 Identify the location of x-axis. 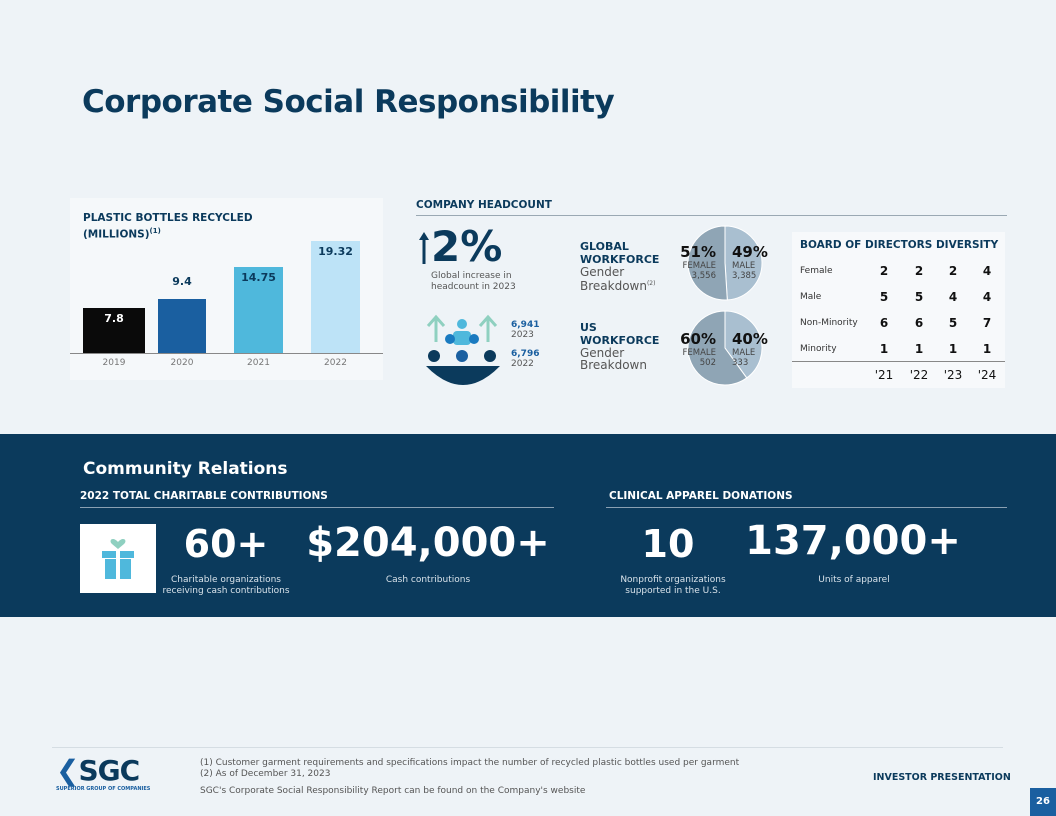
(226, 353).